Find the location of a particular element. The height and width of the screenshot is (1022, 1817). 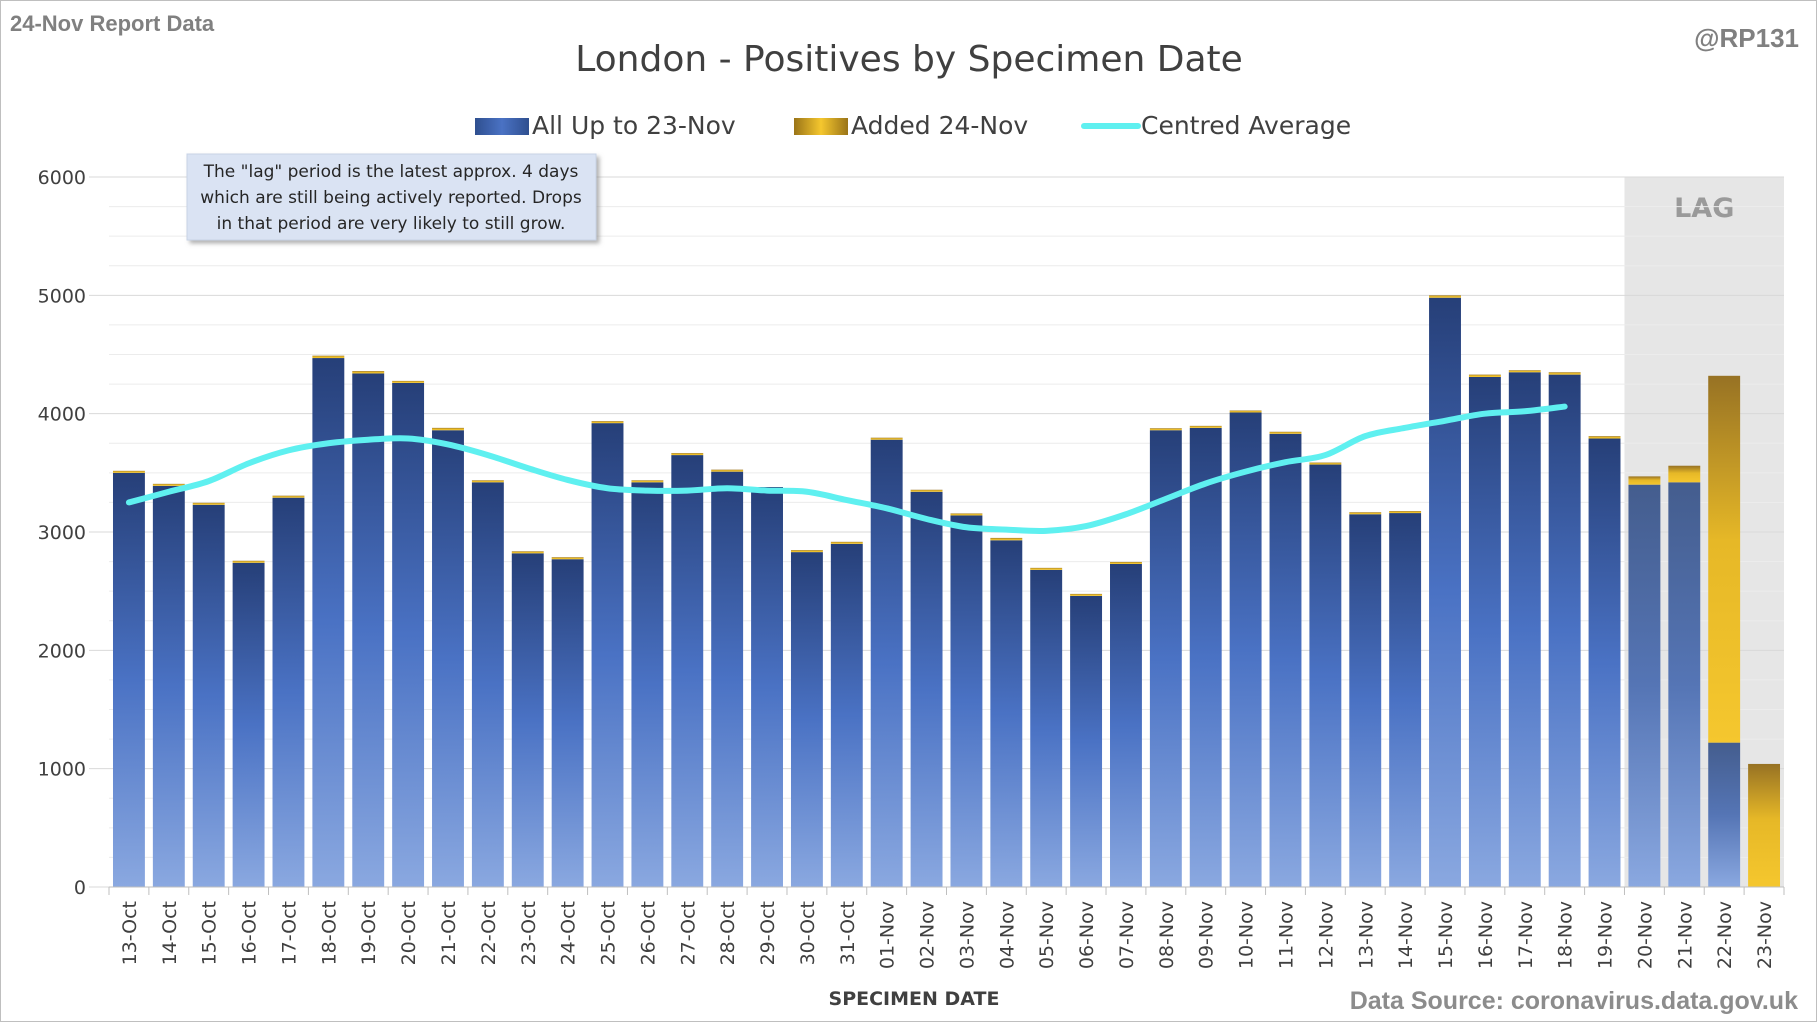

centred-average-path is located at coordinates (846, 468).